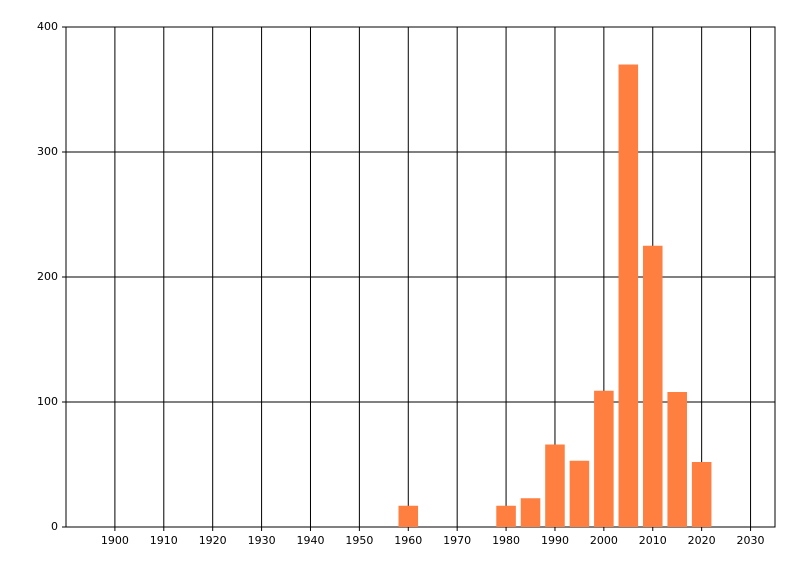  Describe the element at coordinates (457, 540) in the screenshot. I see `x-tick-label: 1970` at that location.